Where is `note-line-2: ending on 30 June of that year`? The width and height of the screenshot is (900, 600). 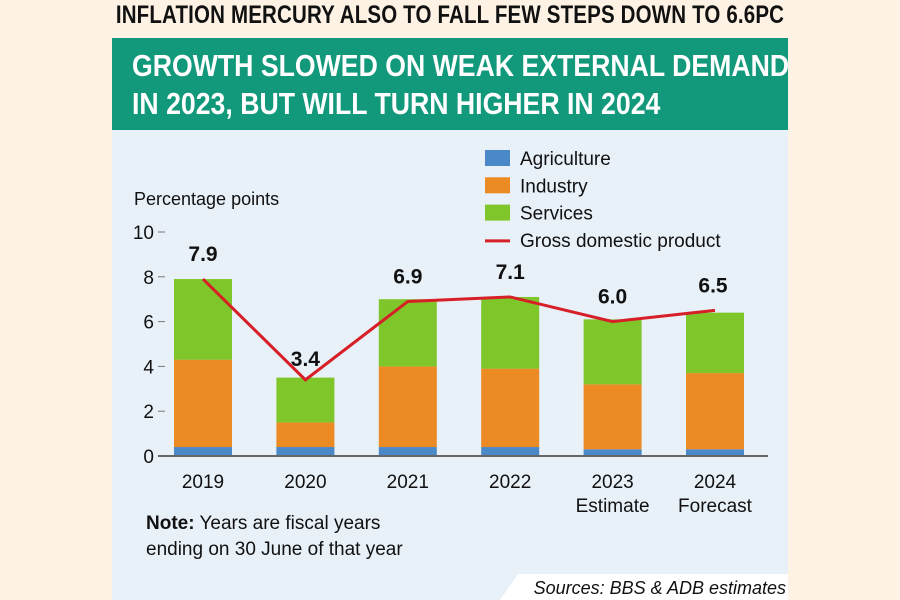 note-line-2: ending on 30 June of that year is located at coordinates (274, 549).